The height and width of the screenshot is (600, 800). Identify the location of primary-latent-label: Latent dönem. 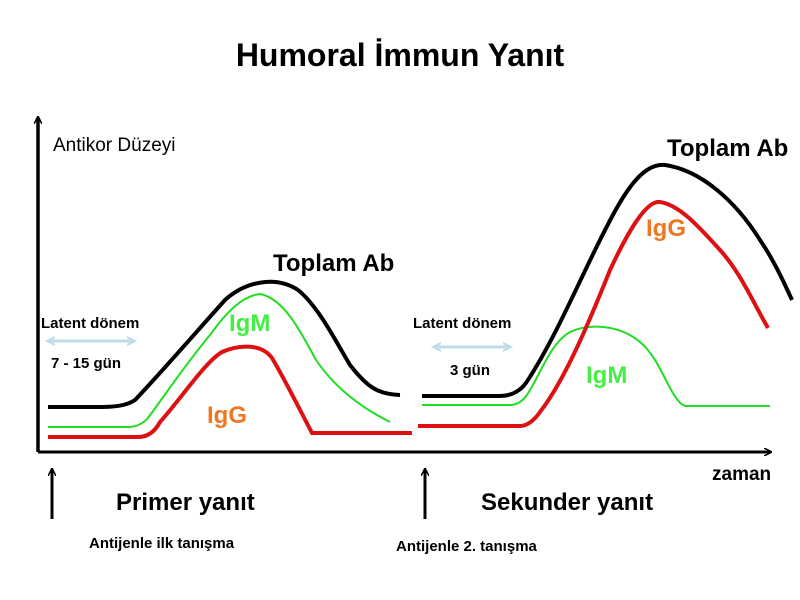
(90, 323).